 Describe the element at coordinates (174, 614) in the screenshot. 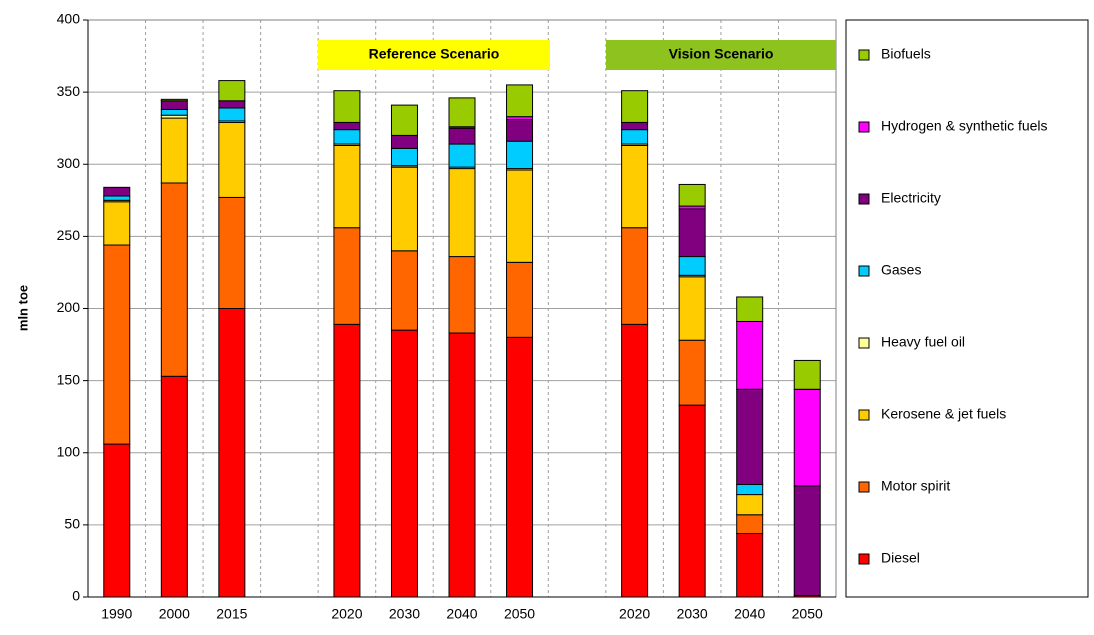

I see `x-tick-label: 2000` at that location.